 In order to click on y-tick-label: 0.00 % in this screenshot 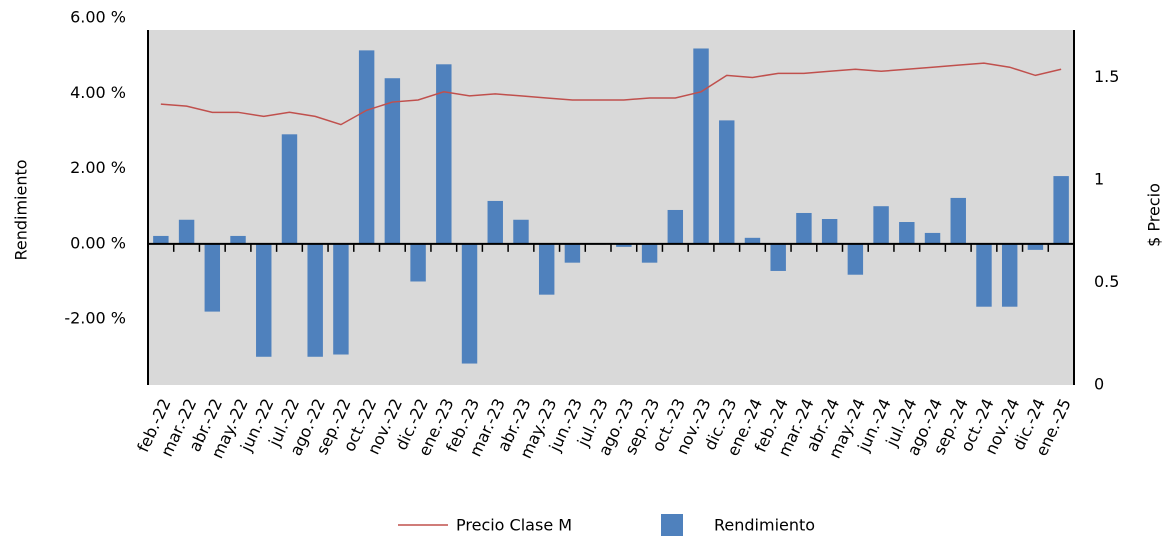, I will do `click(98, 242)`.